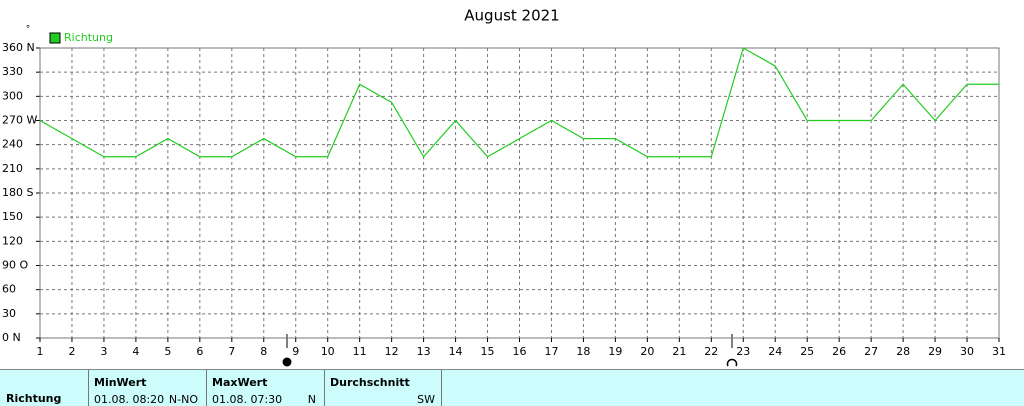 Image resolution: width=1024 pixels, height=406 pixels. Describe the element at coordinates (129, 399) in the screenshot. I see `min-time: 01.08. 08:20` at that location.